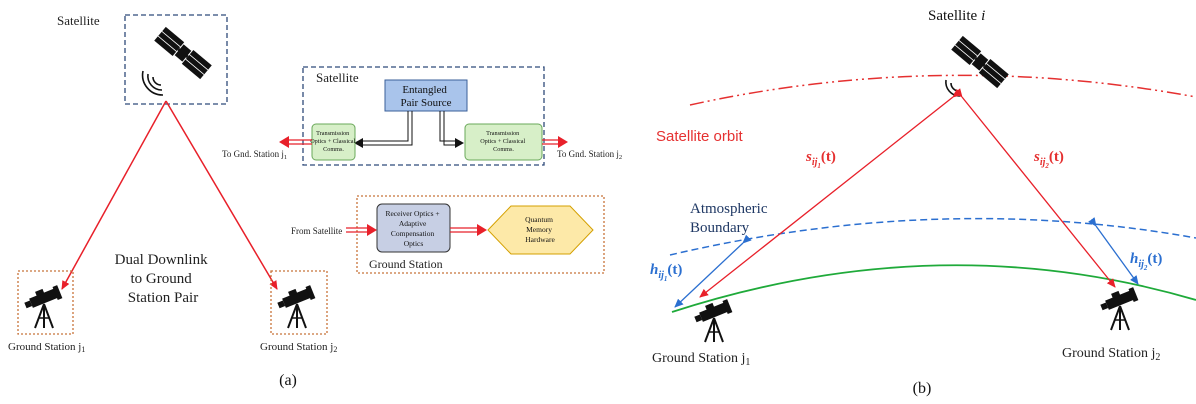  What do you see at coordinates (666, 272) in the screenshot?
I see `h-ij1-label: hij1(t)` at bounding box center [666, 272].